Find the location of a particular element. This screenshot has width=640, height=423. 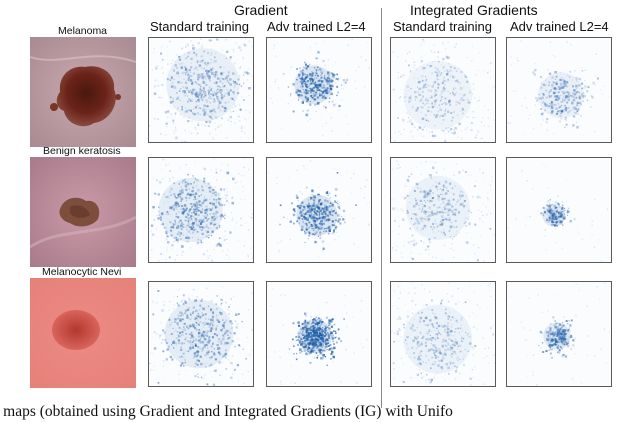

saliency-map-keratosis-gradient-adv is located at coordinates (319, 210).